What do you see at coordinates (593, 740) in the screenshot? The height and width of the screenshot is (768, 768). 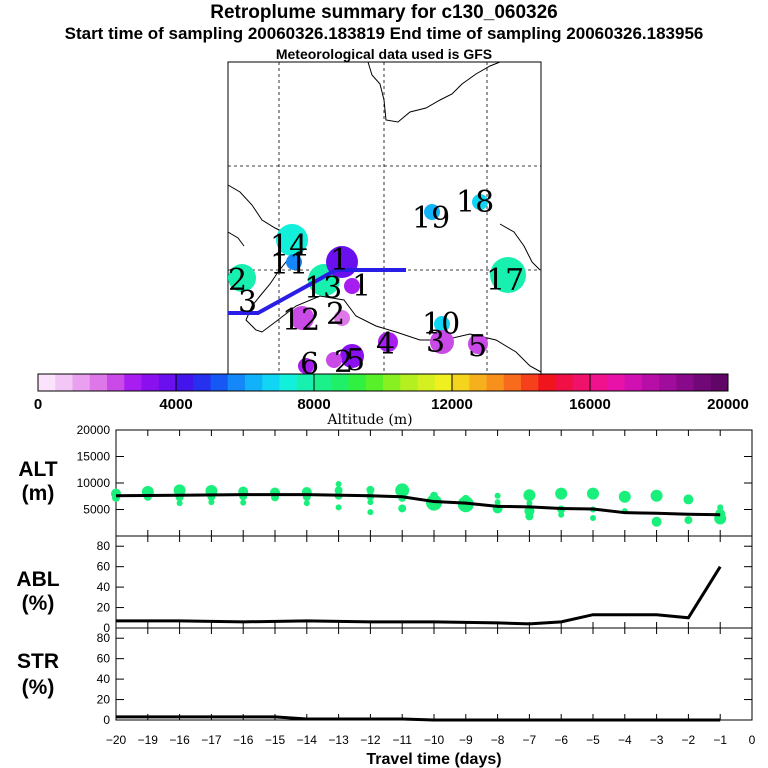 I see `x-tick-label: −5` at bounding box center [593, 740].